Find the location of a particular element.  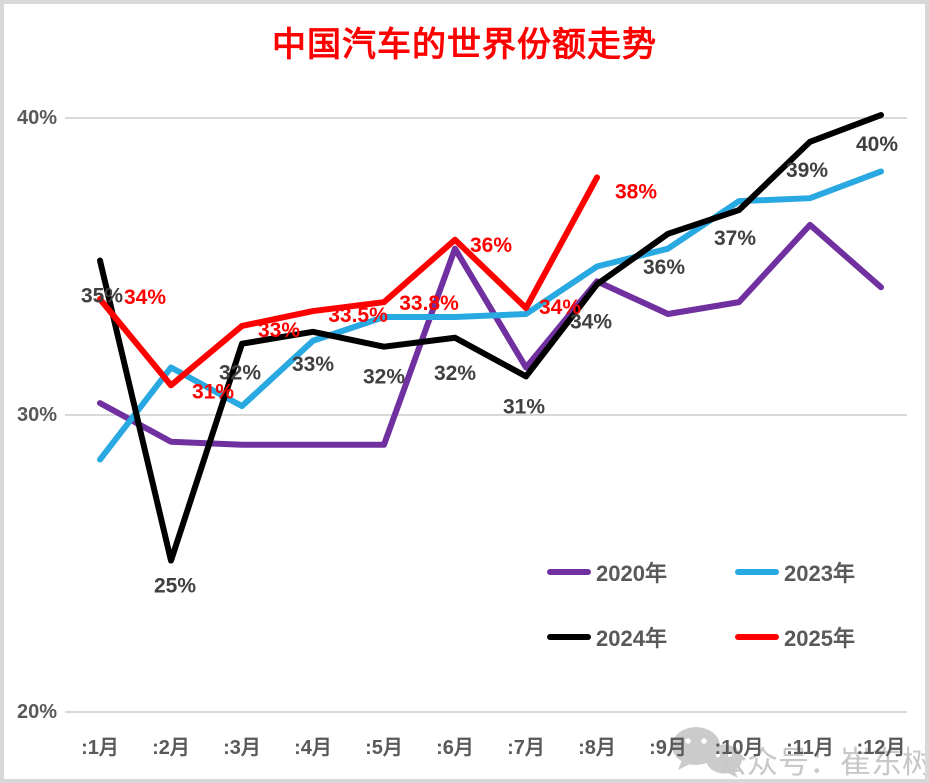

x-axis-tick-m6: :6月 is located at coordinates (455, 748).